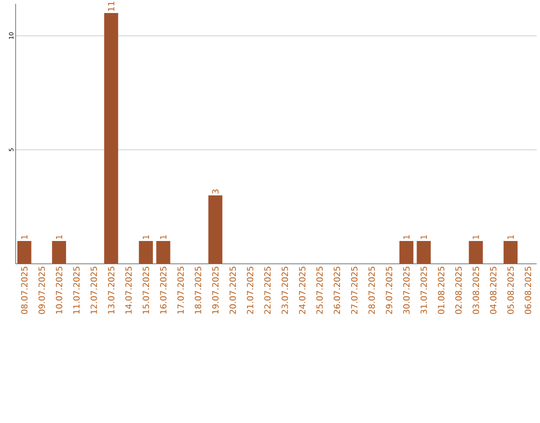 This screenshot has height=423, width=540. I want to click on x-tick-label: 11.07.2025, so click(76, 290).